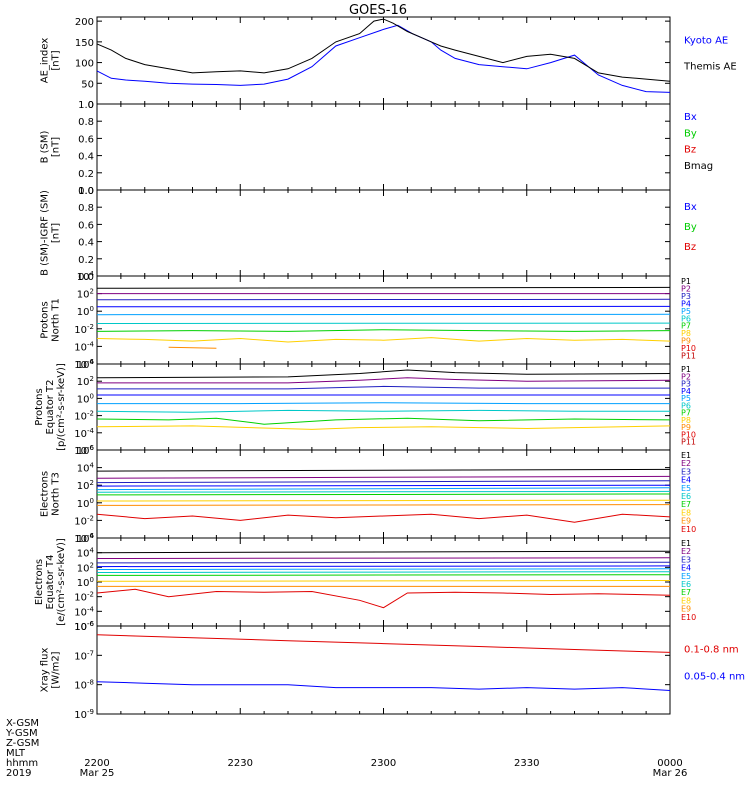  What do you see at coordinates (383, 575) in the screenshot?
I see `series-line-e7` at bounding box center [383, 575].